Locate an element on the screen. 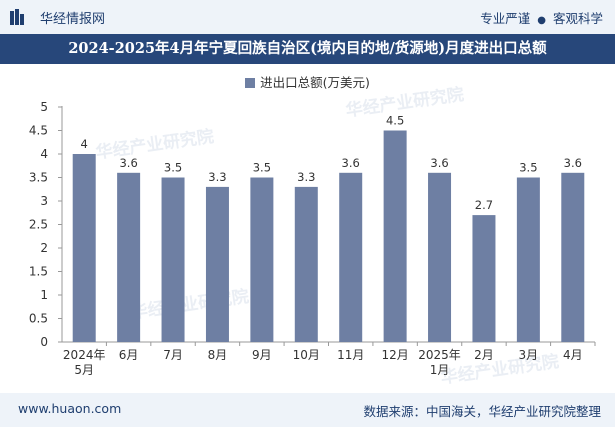  slogan-left: 专业严谨 is located at coordinates (505, 18).